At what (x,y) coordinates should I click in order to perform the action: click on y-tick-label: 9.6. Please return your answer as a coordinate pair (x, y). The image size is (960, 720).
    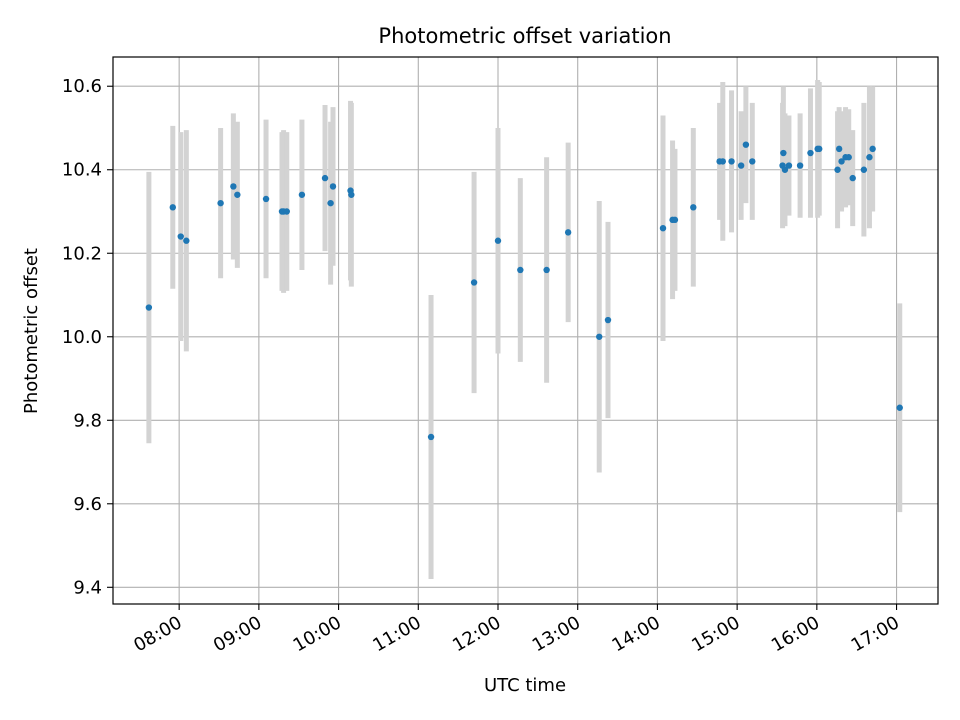
    Looking at the image, I should click on (87, 504).